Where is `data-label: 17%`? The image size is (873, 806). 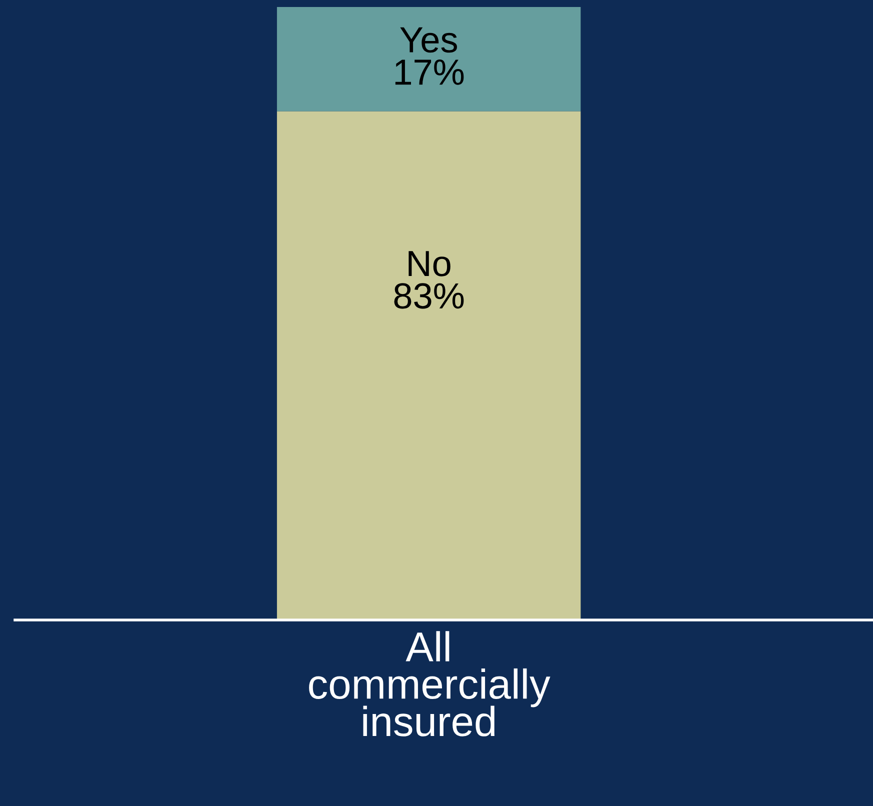 data-label: 17% is located at coordinates (429, 72).